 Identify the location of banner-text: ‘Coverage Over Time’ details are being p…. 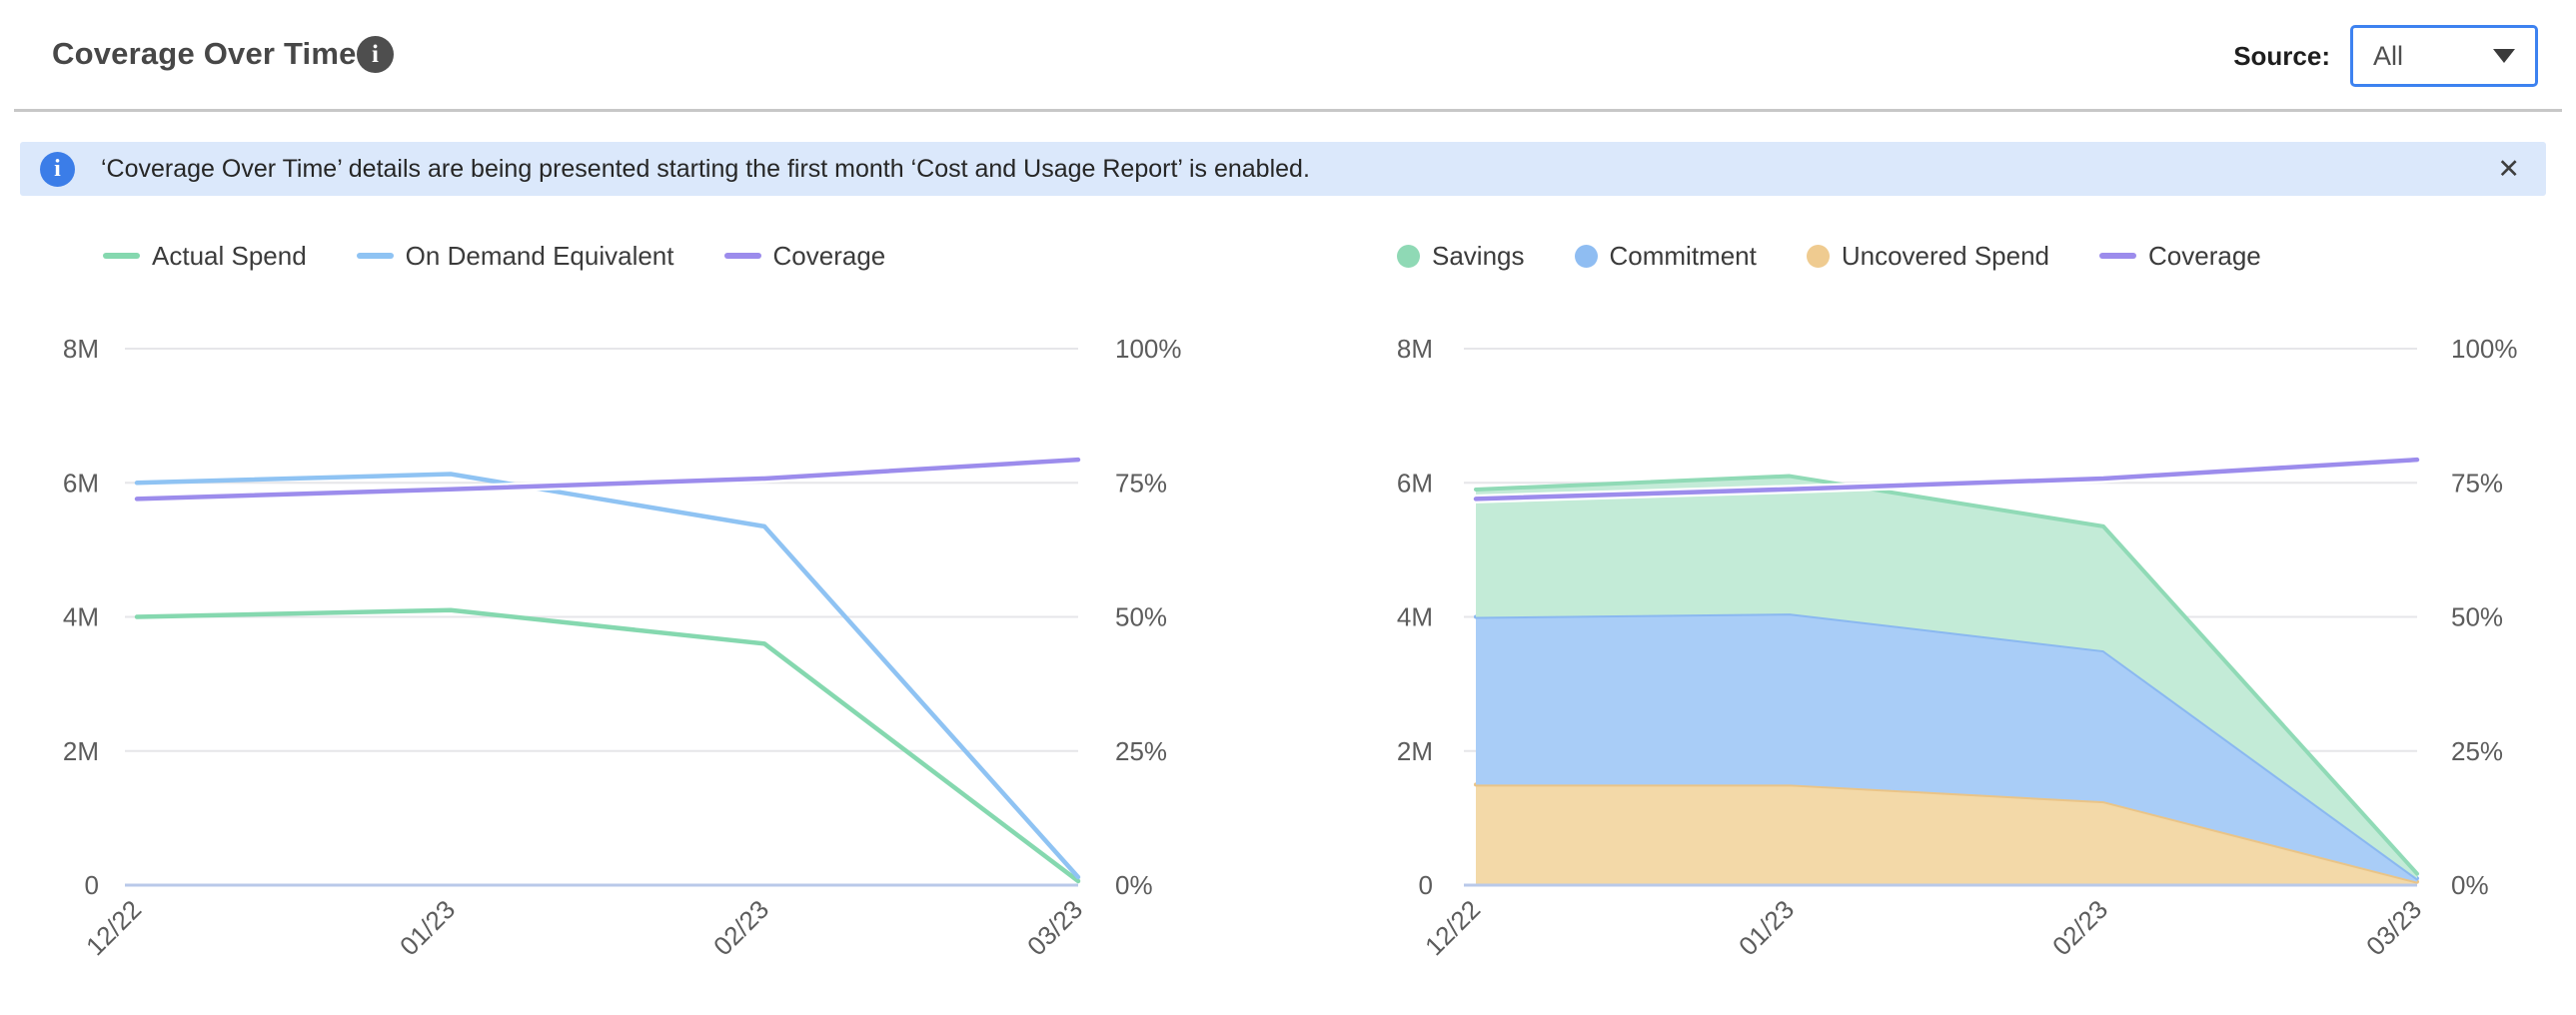
(705, 168).